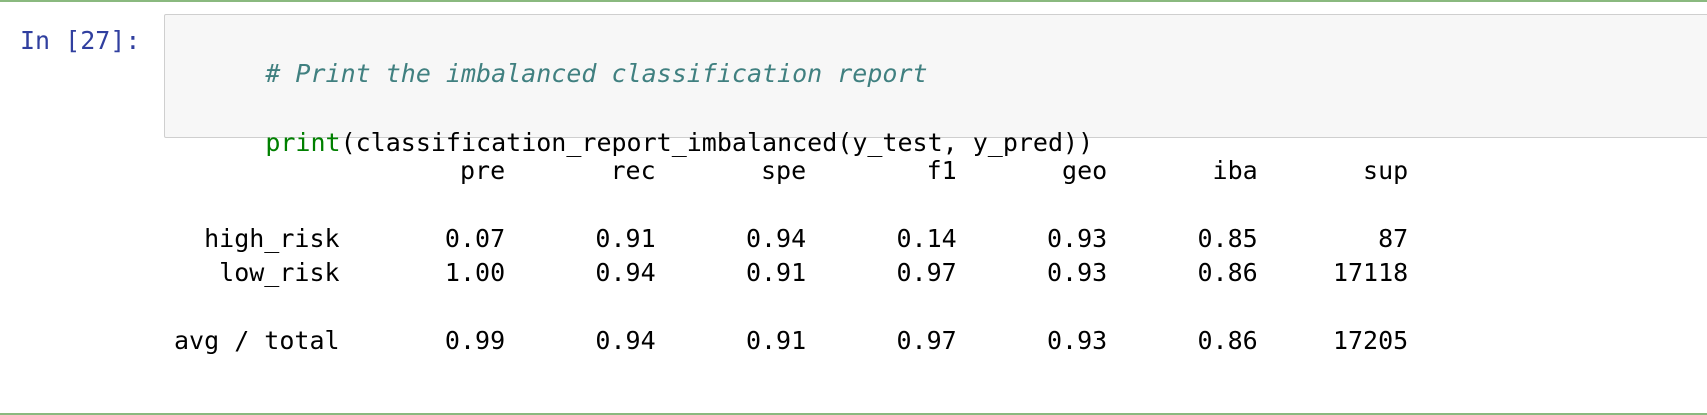  I want to click on input-prompt: In [27]:, so click(80, 40).